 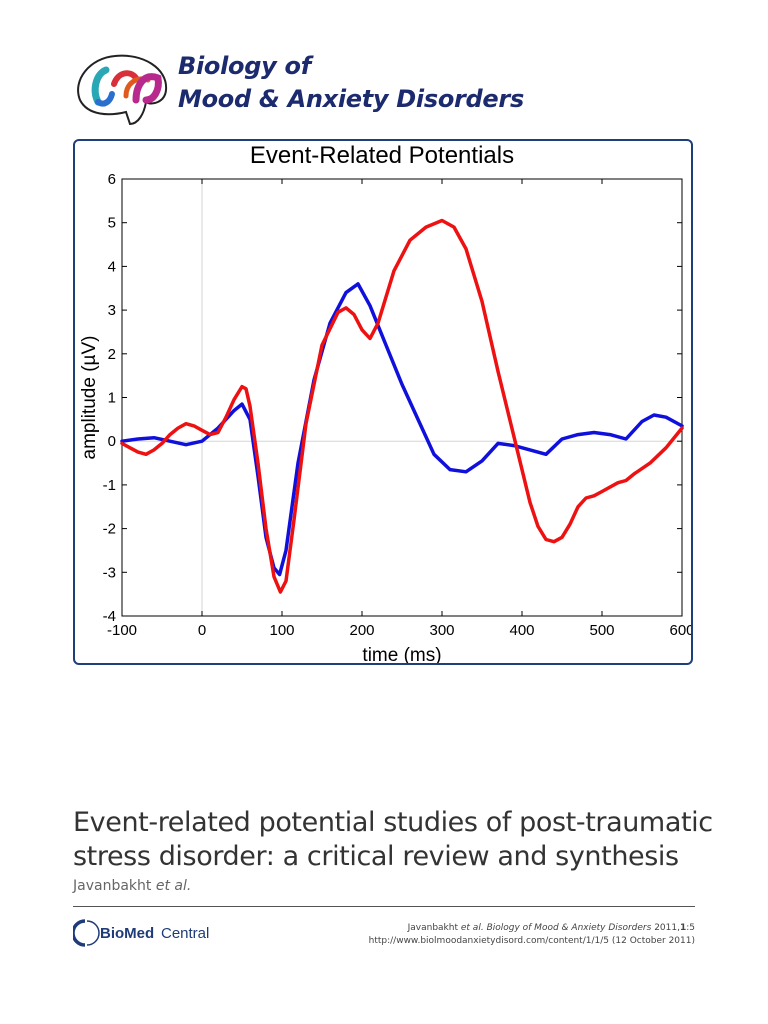 What do you see at coordinates (244, 66) in the screenshot?
I see `journal-title-line1: Biology of` at bounding box center [244, 66].